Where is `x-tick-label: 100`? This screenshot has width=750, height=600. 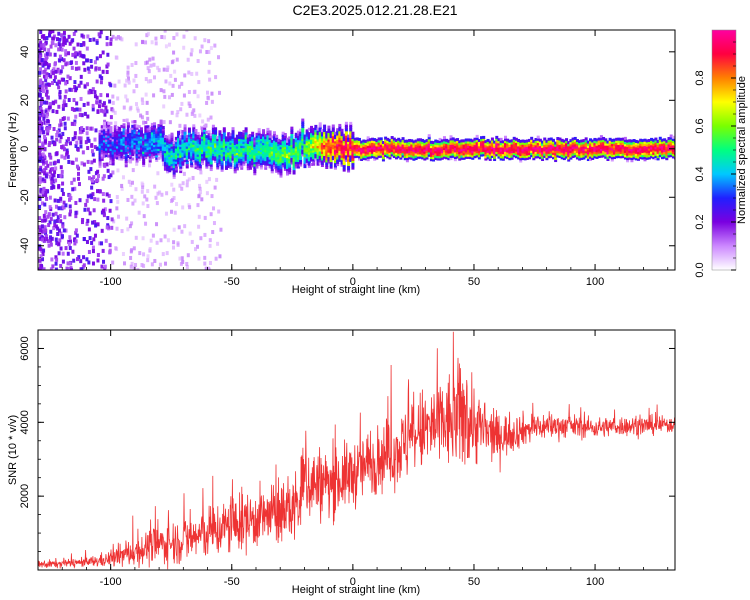
x-tick-label: 100 is located at coordinates (595, 282).